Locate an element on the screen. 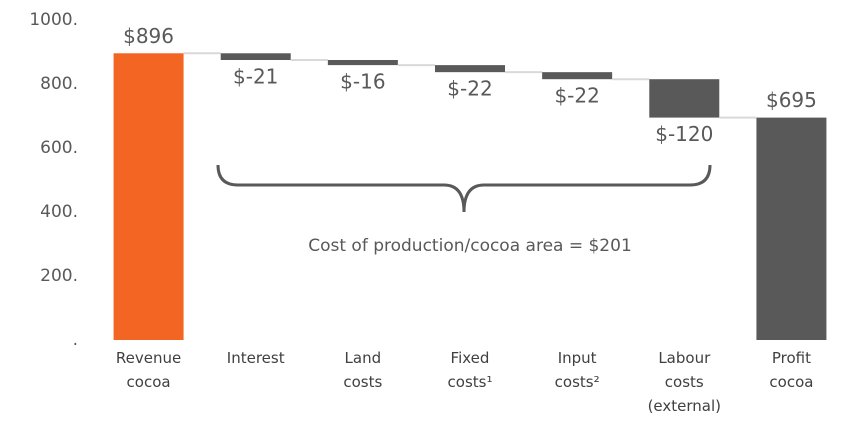 The image size is (851, 428). y-tick-label: . is located at coordinates (75, 340).